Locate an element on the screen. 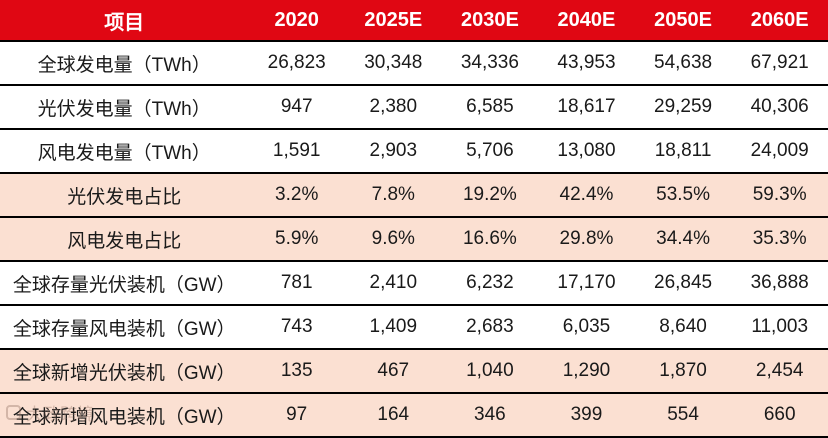  cell: 6,035 is located at coordinates (586, 326).